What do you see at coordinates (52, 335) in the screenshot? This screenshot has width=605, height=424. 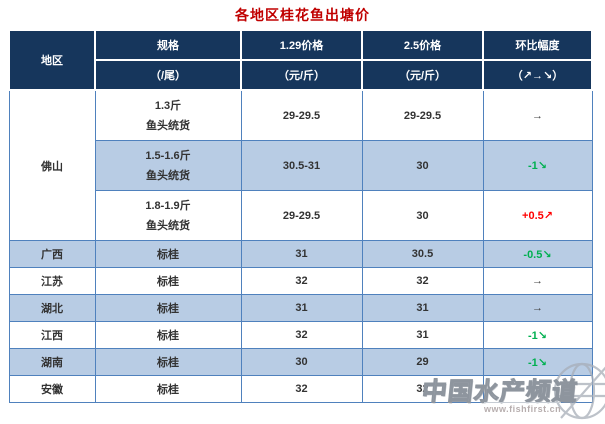 I see `region-cell: 江西` at bounding box center [52, 335].